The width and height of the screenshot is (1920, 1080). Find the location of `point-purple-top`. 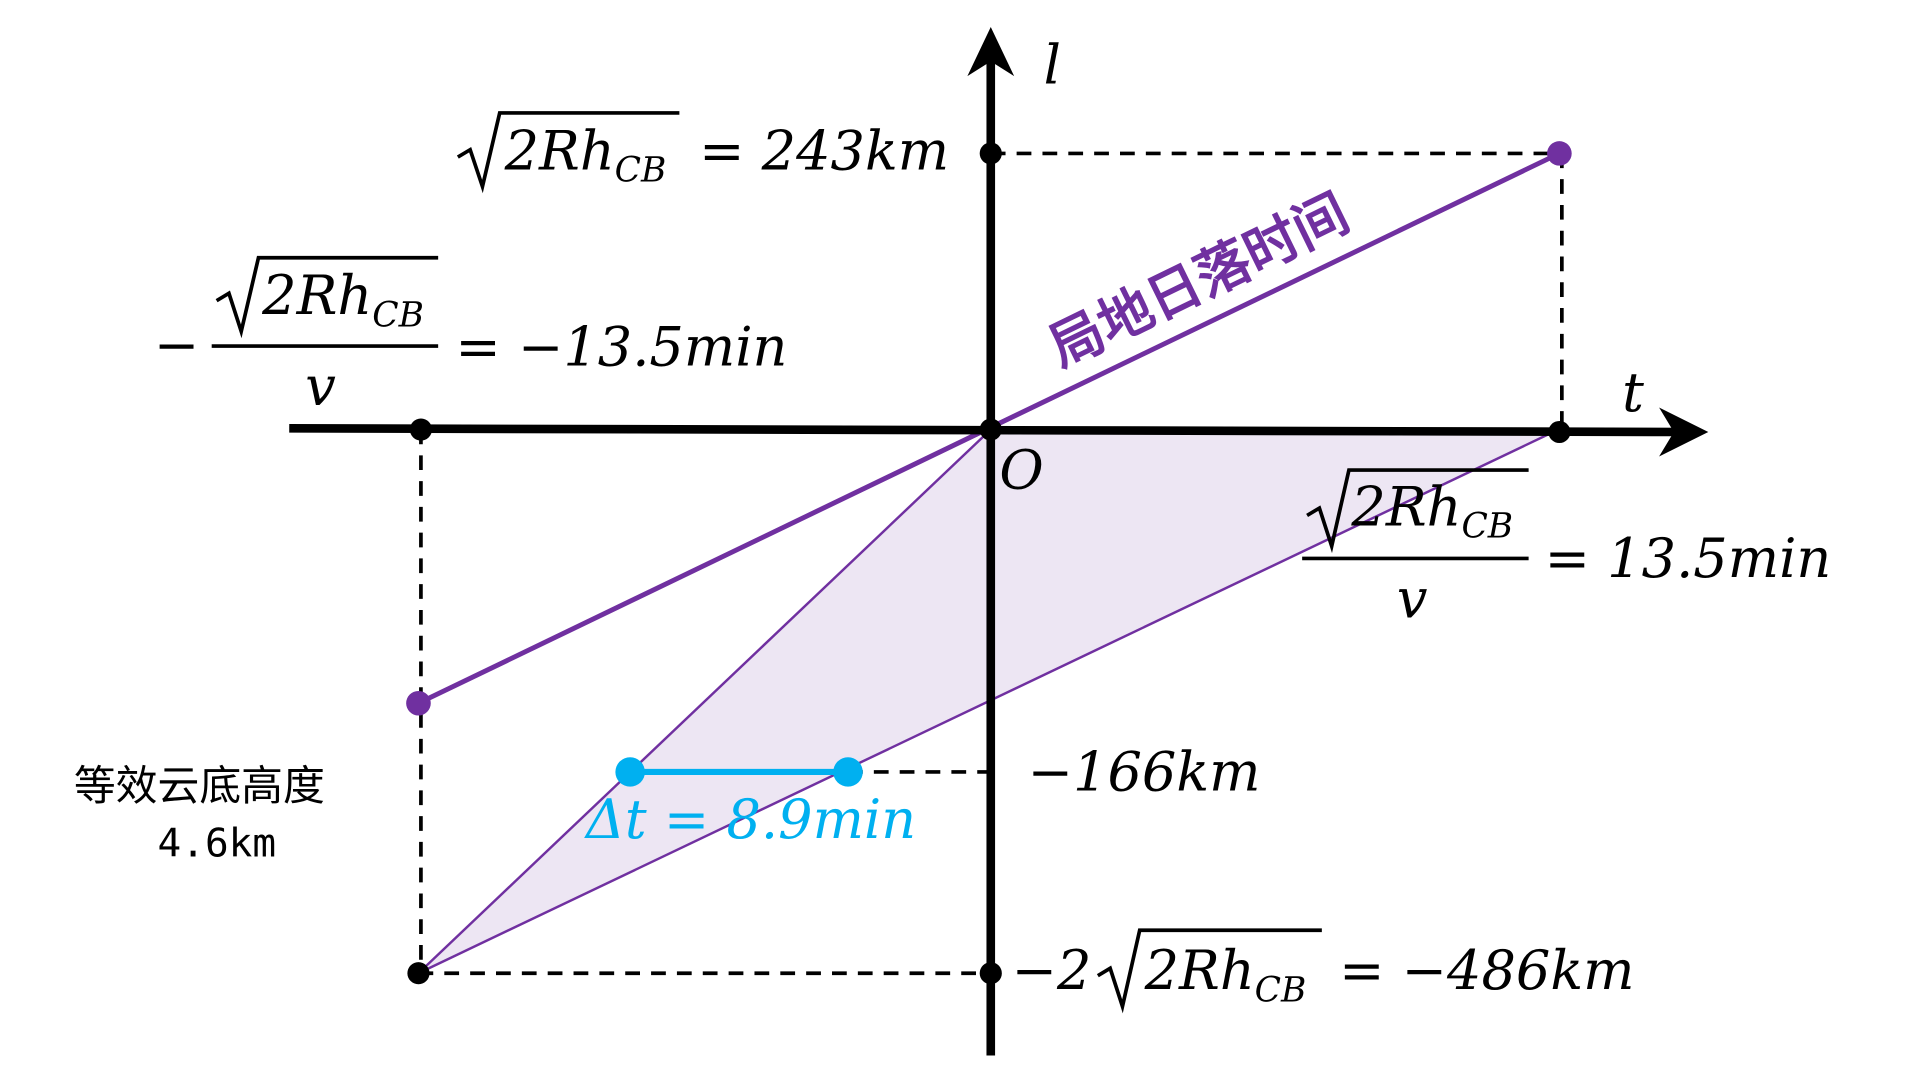

point-purple-top is located at coordinates (1559, 153).